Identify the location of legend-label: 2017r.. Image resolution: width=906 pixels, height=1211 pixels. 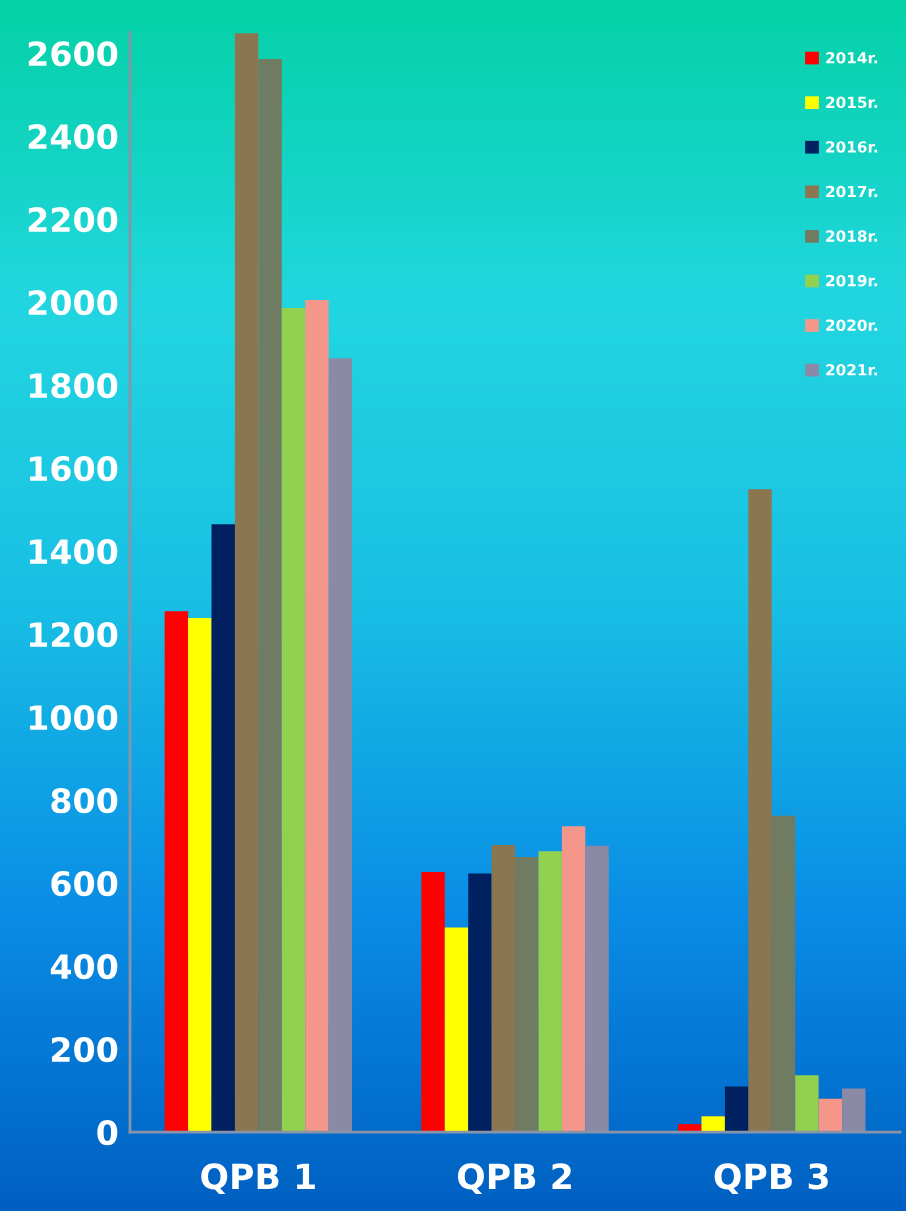
(852, 191).